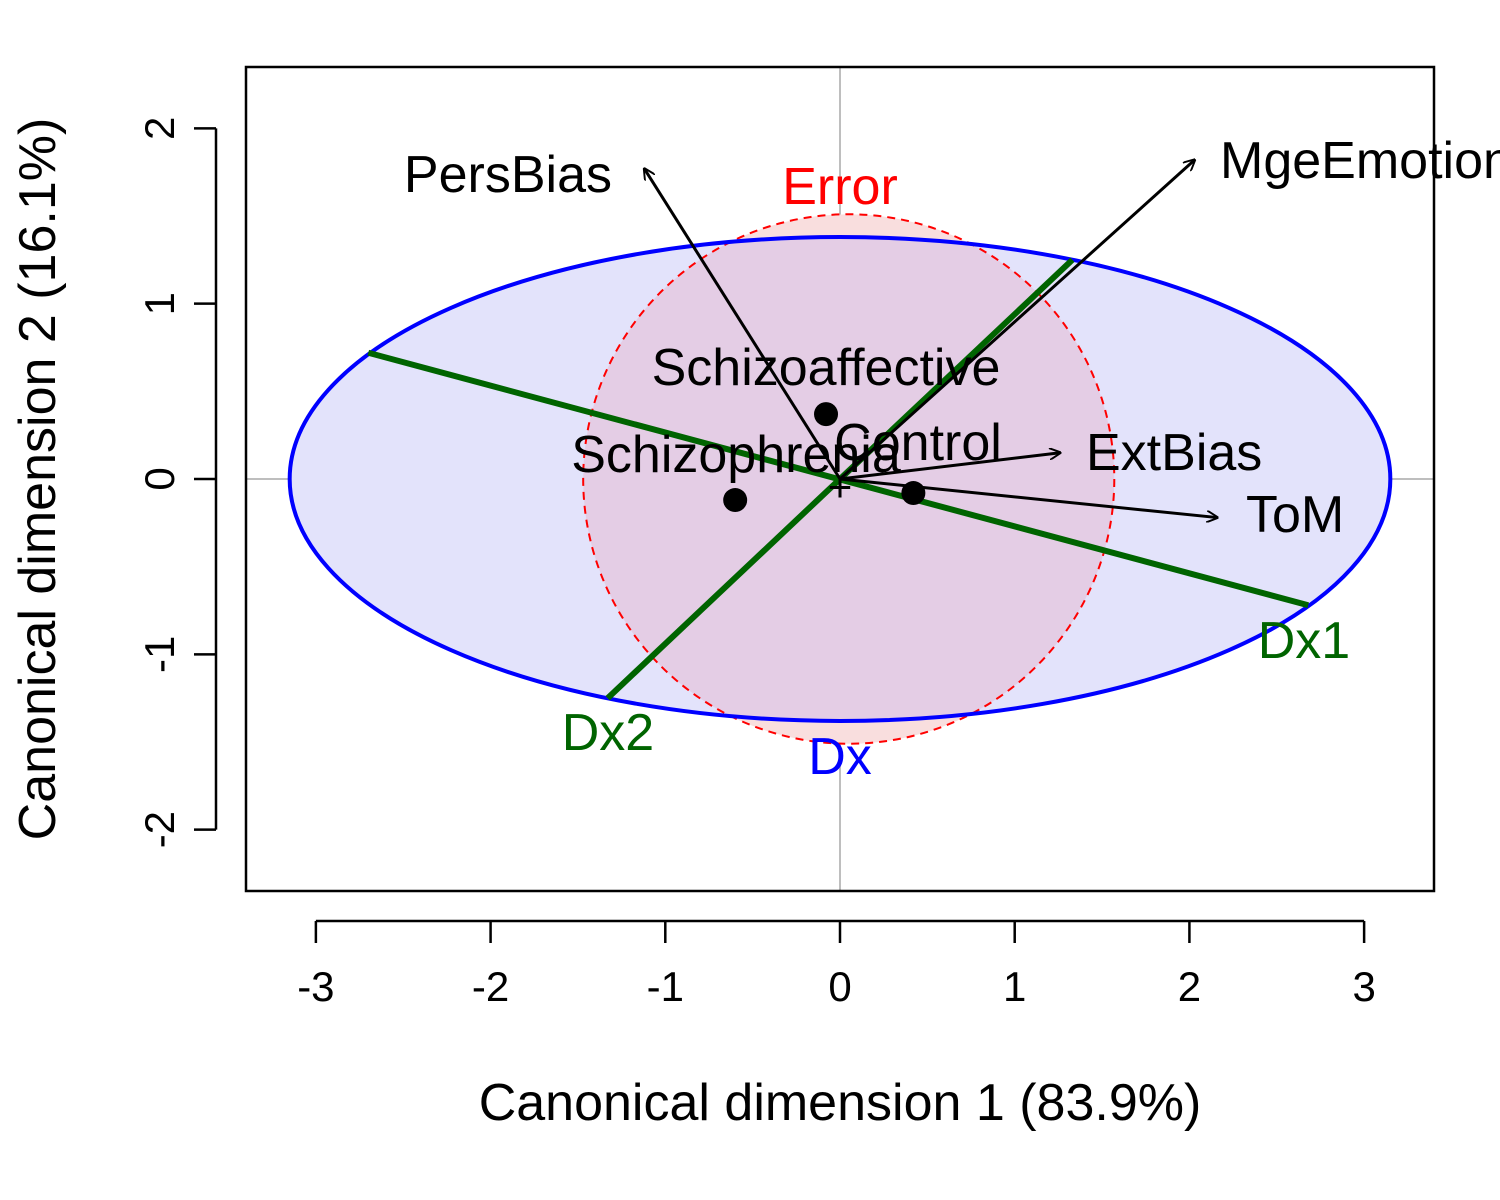 This screenshot has height=1200, width=1500. Describe the element at coordinates (1028, 497) in the screenshot. I see `vector-tom` at that location.